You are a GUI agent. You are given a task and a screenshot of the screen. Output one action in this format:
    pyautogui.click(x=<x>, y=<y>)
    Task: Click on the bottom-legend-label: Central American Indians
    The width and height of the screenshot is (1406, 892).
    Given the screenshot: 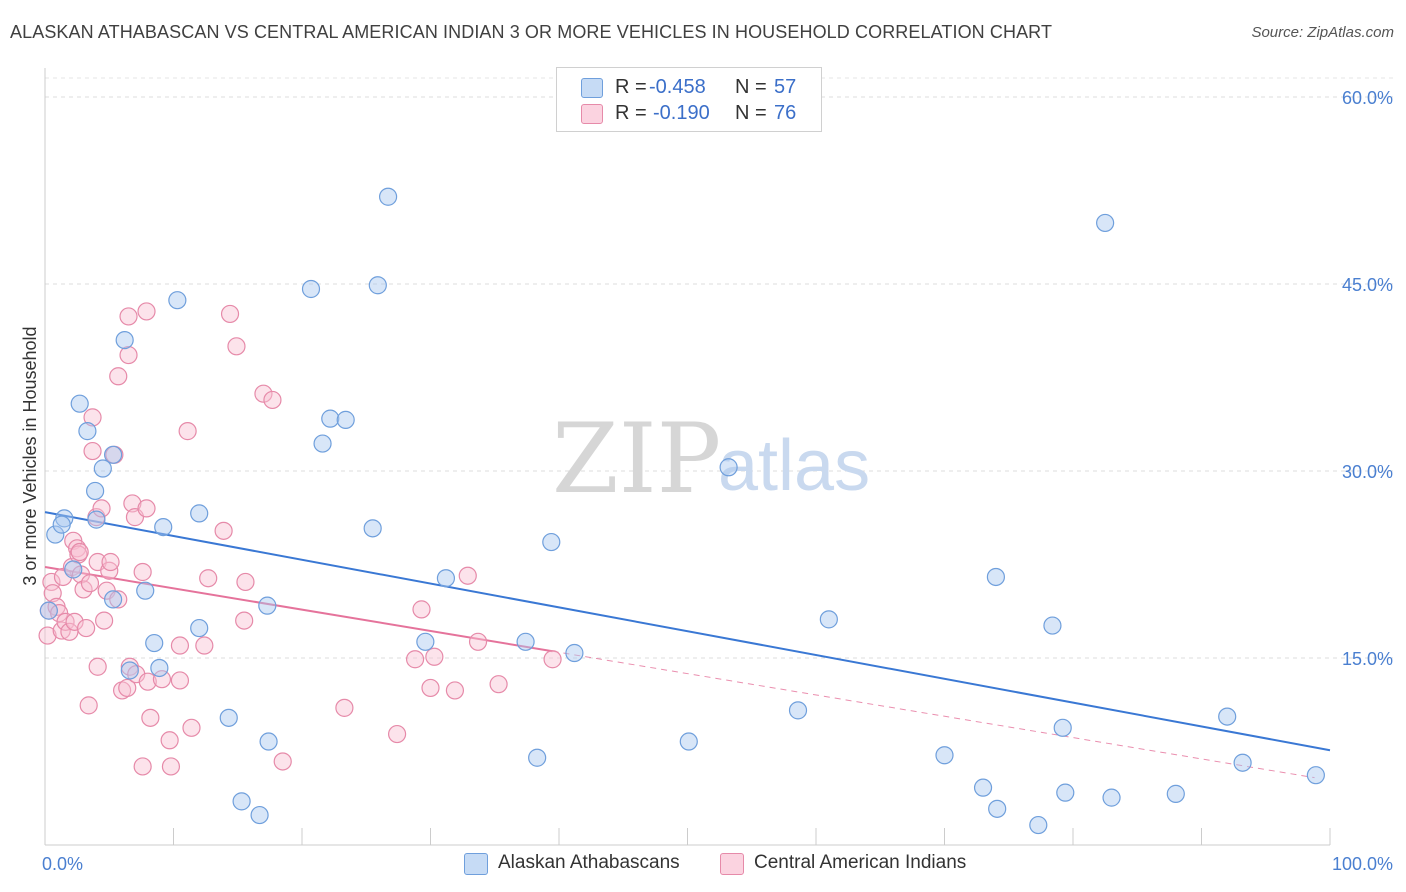 What is the action you would take?
    pyautogui.click(x=860, y=862)
    